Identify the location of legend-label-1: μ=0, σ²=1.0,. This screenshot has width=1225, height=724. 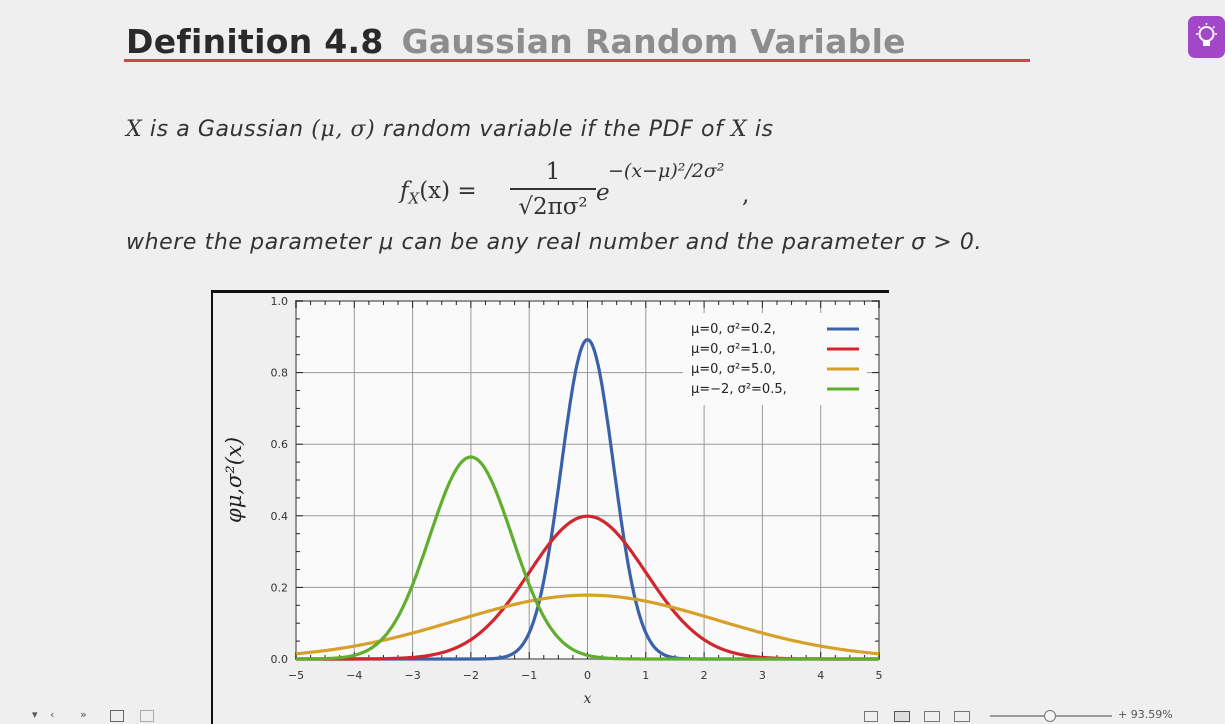
(733, 349).